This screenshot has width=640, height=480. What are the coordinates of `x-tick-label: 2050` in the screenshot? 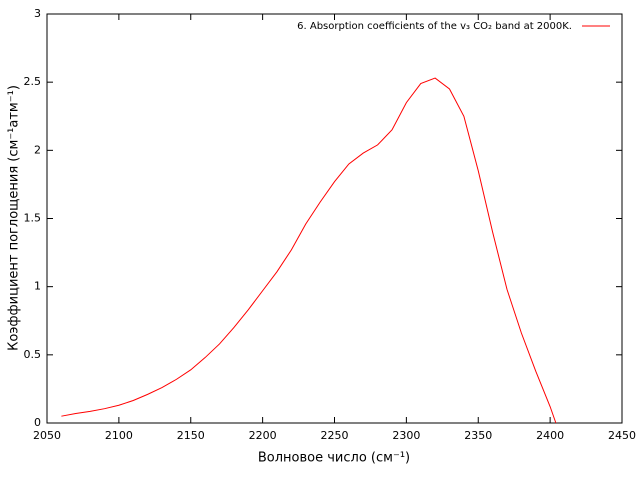 It's located at (47, 435).